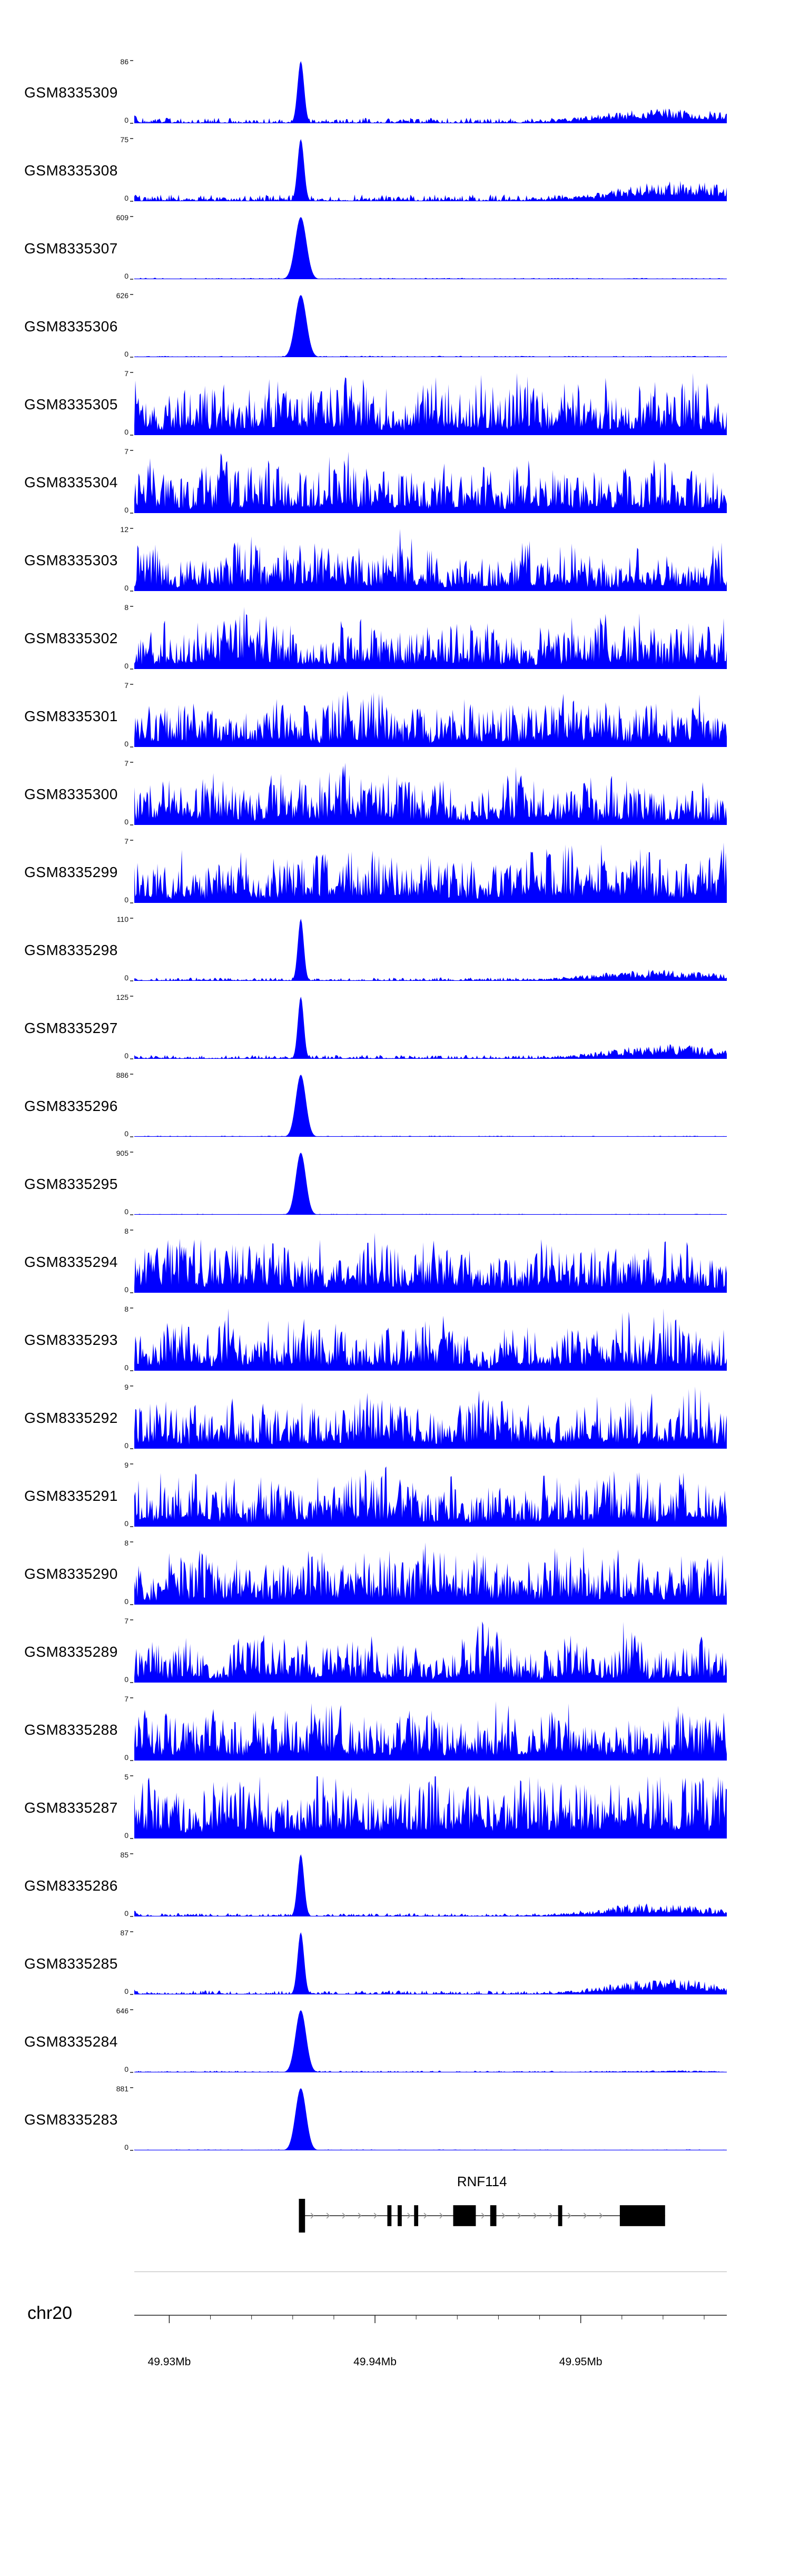 This screenshot has height=2576, width=790. Describe the element at coordinates (71, 950) in the screenshot. I see `track-label: GSM8335298` at that location.